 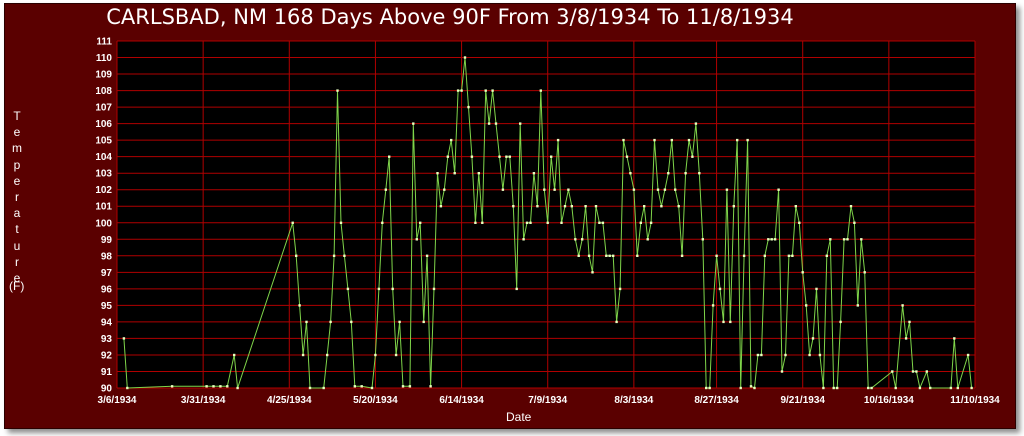 I want to click on x-tick-label: 4/25/1934, so click(x=289, y=400).